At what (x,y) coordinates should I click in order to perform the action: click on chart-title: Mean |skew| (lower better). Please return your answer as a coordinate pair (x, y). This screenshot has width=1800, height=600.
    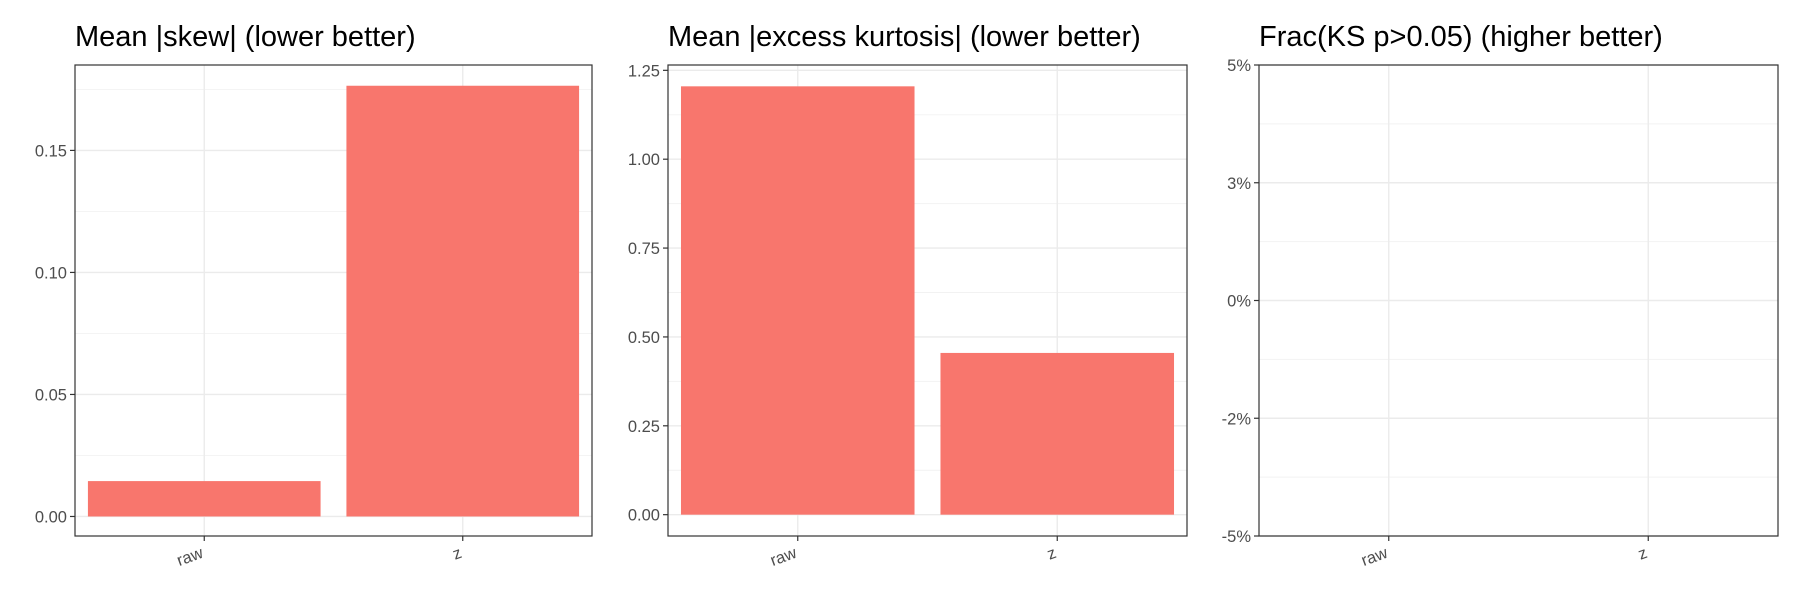
    Looking at the image, I should click on (245, 37).